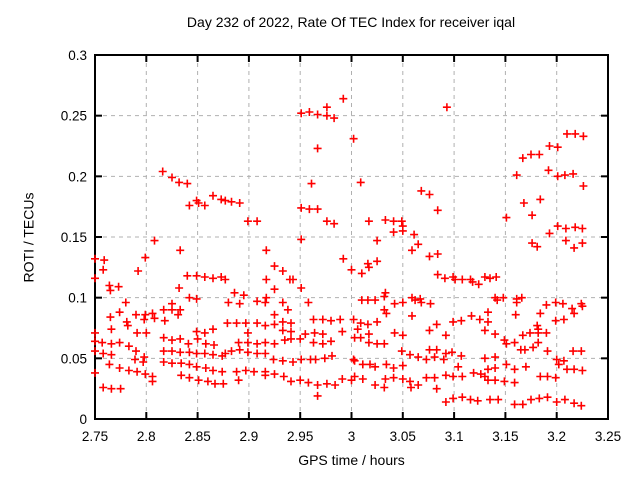 This screenshot has width=640, height=480. Describe the element at coordinates (454, 436) in the screenshot. I see `x-tick-label: 3.1` at that location.